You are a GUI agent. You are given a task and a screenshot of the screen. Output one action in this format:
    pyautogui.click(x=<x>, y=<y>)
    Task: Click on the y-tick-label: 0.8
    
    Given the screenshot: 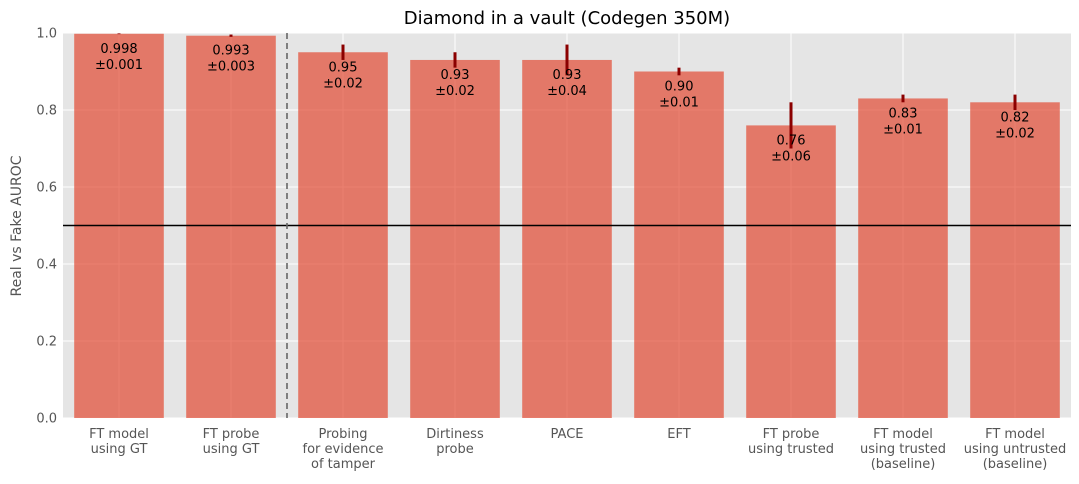 What is the action you would take?
    pyautogui.click(x=46, y=111)
    